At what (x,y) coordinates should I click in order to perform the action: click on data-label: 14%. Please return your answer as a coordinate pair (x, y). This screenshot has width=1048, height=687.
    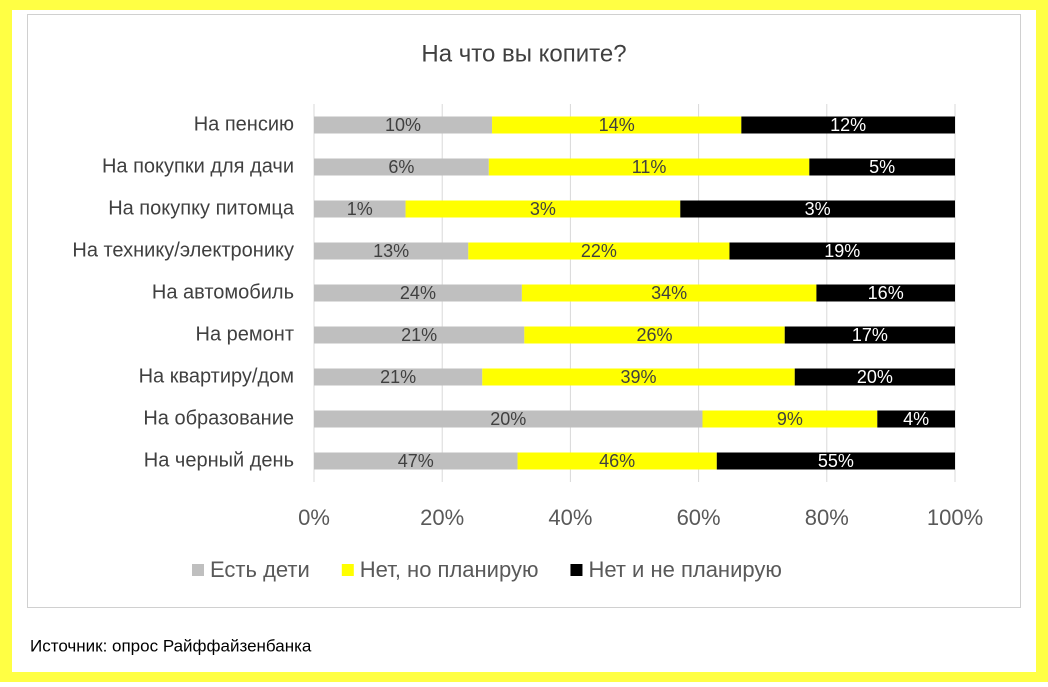
    Looking at the image, I should click on (617, 125).